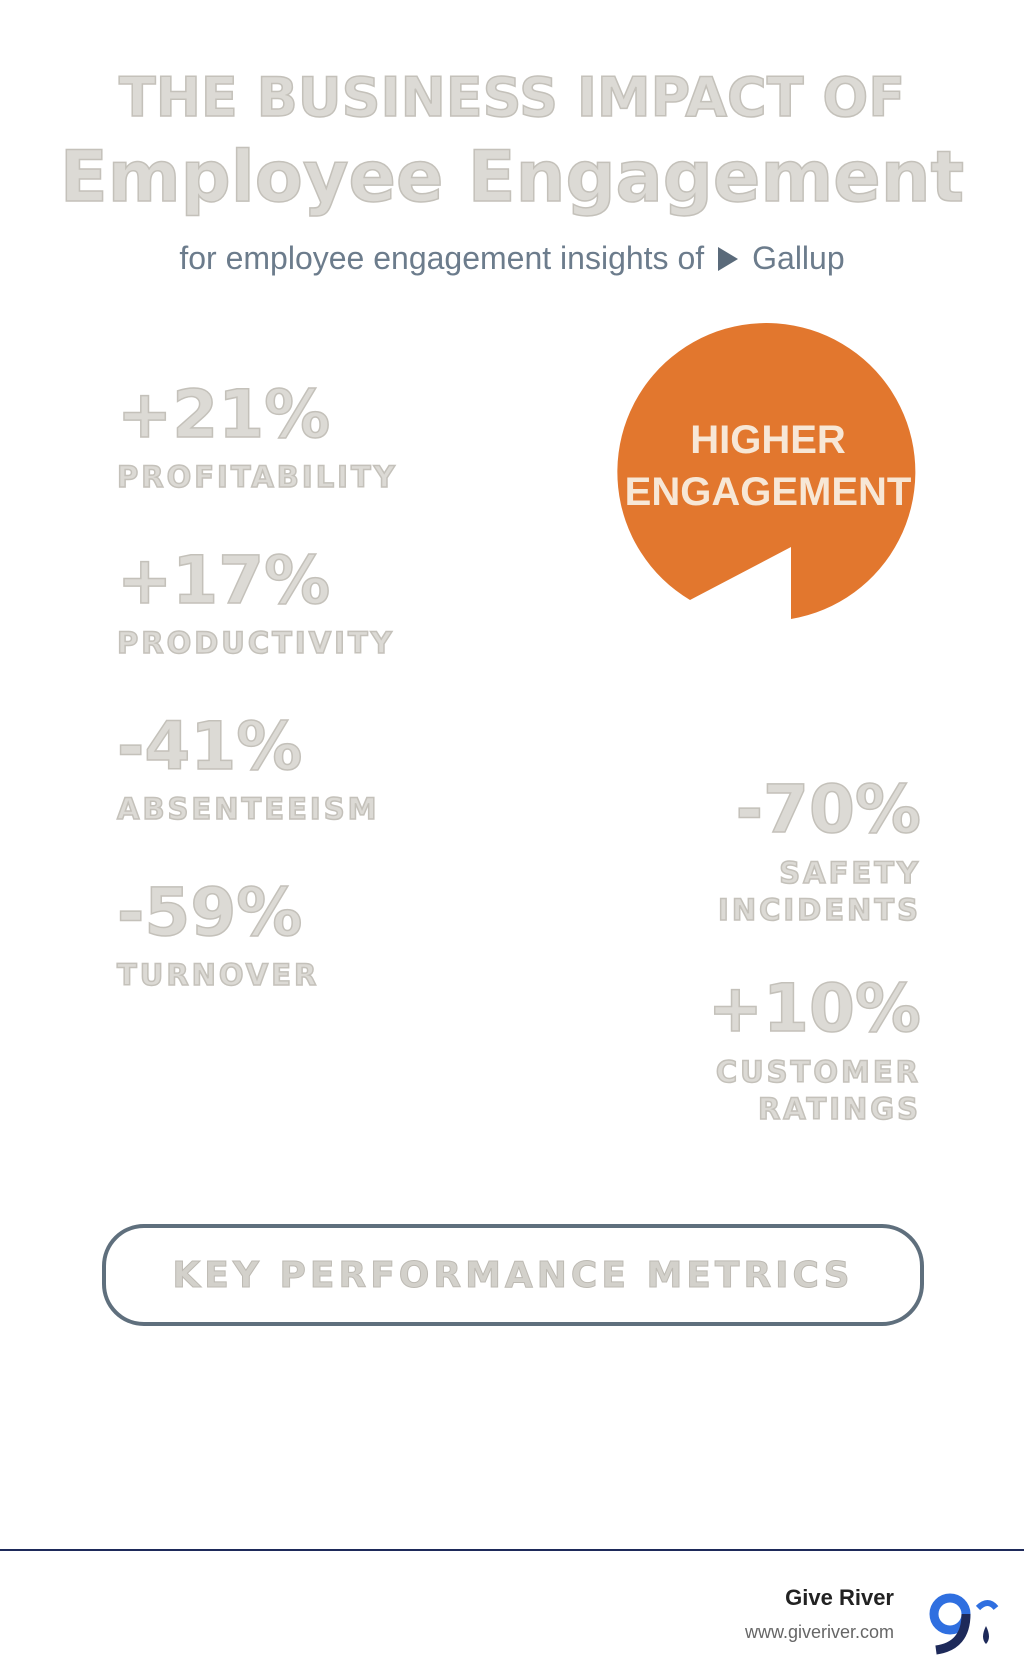  I want to click on metric-value: -70%, so click(828, 809).